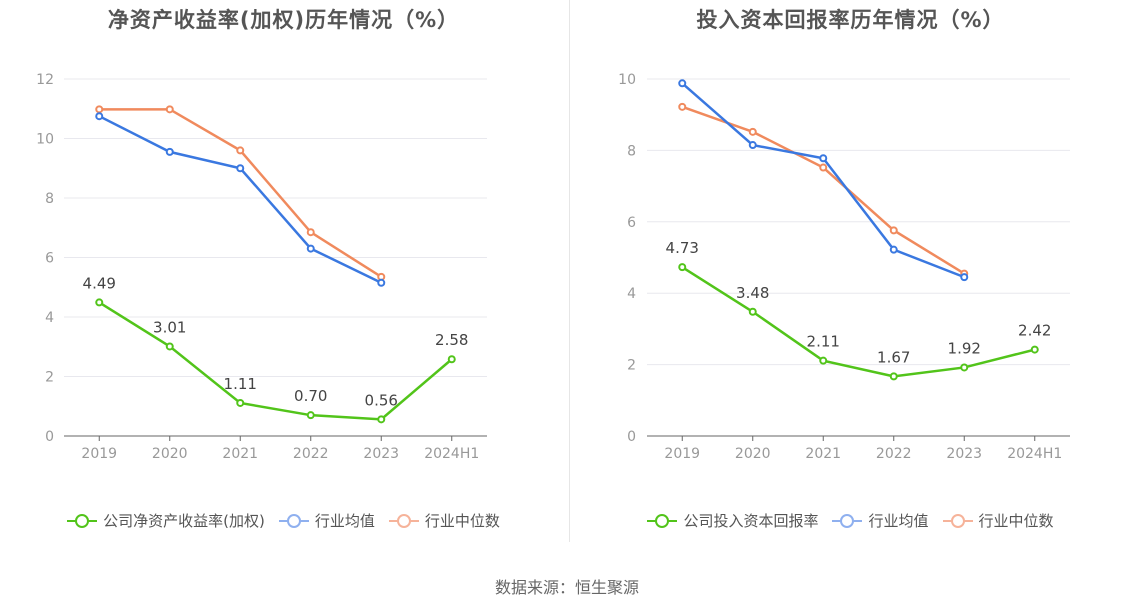 The height and width of the screenshot is (612, 1134). I want to click on legend-label: 公司投入资本回报率, so click(751, 521).